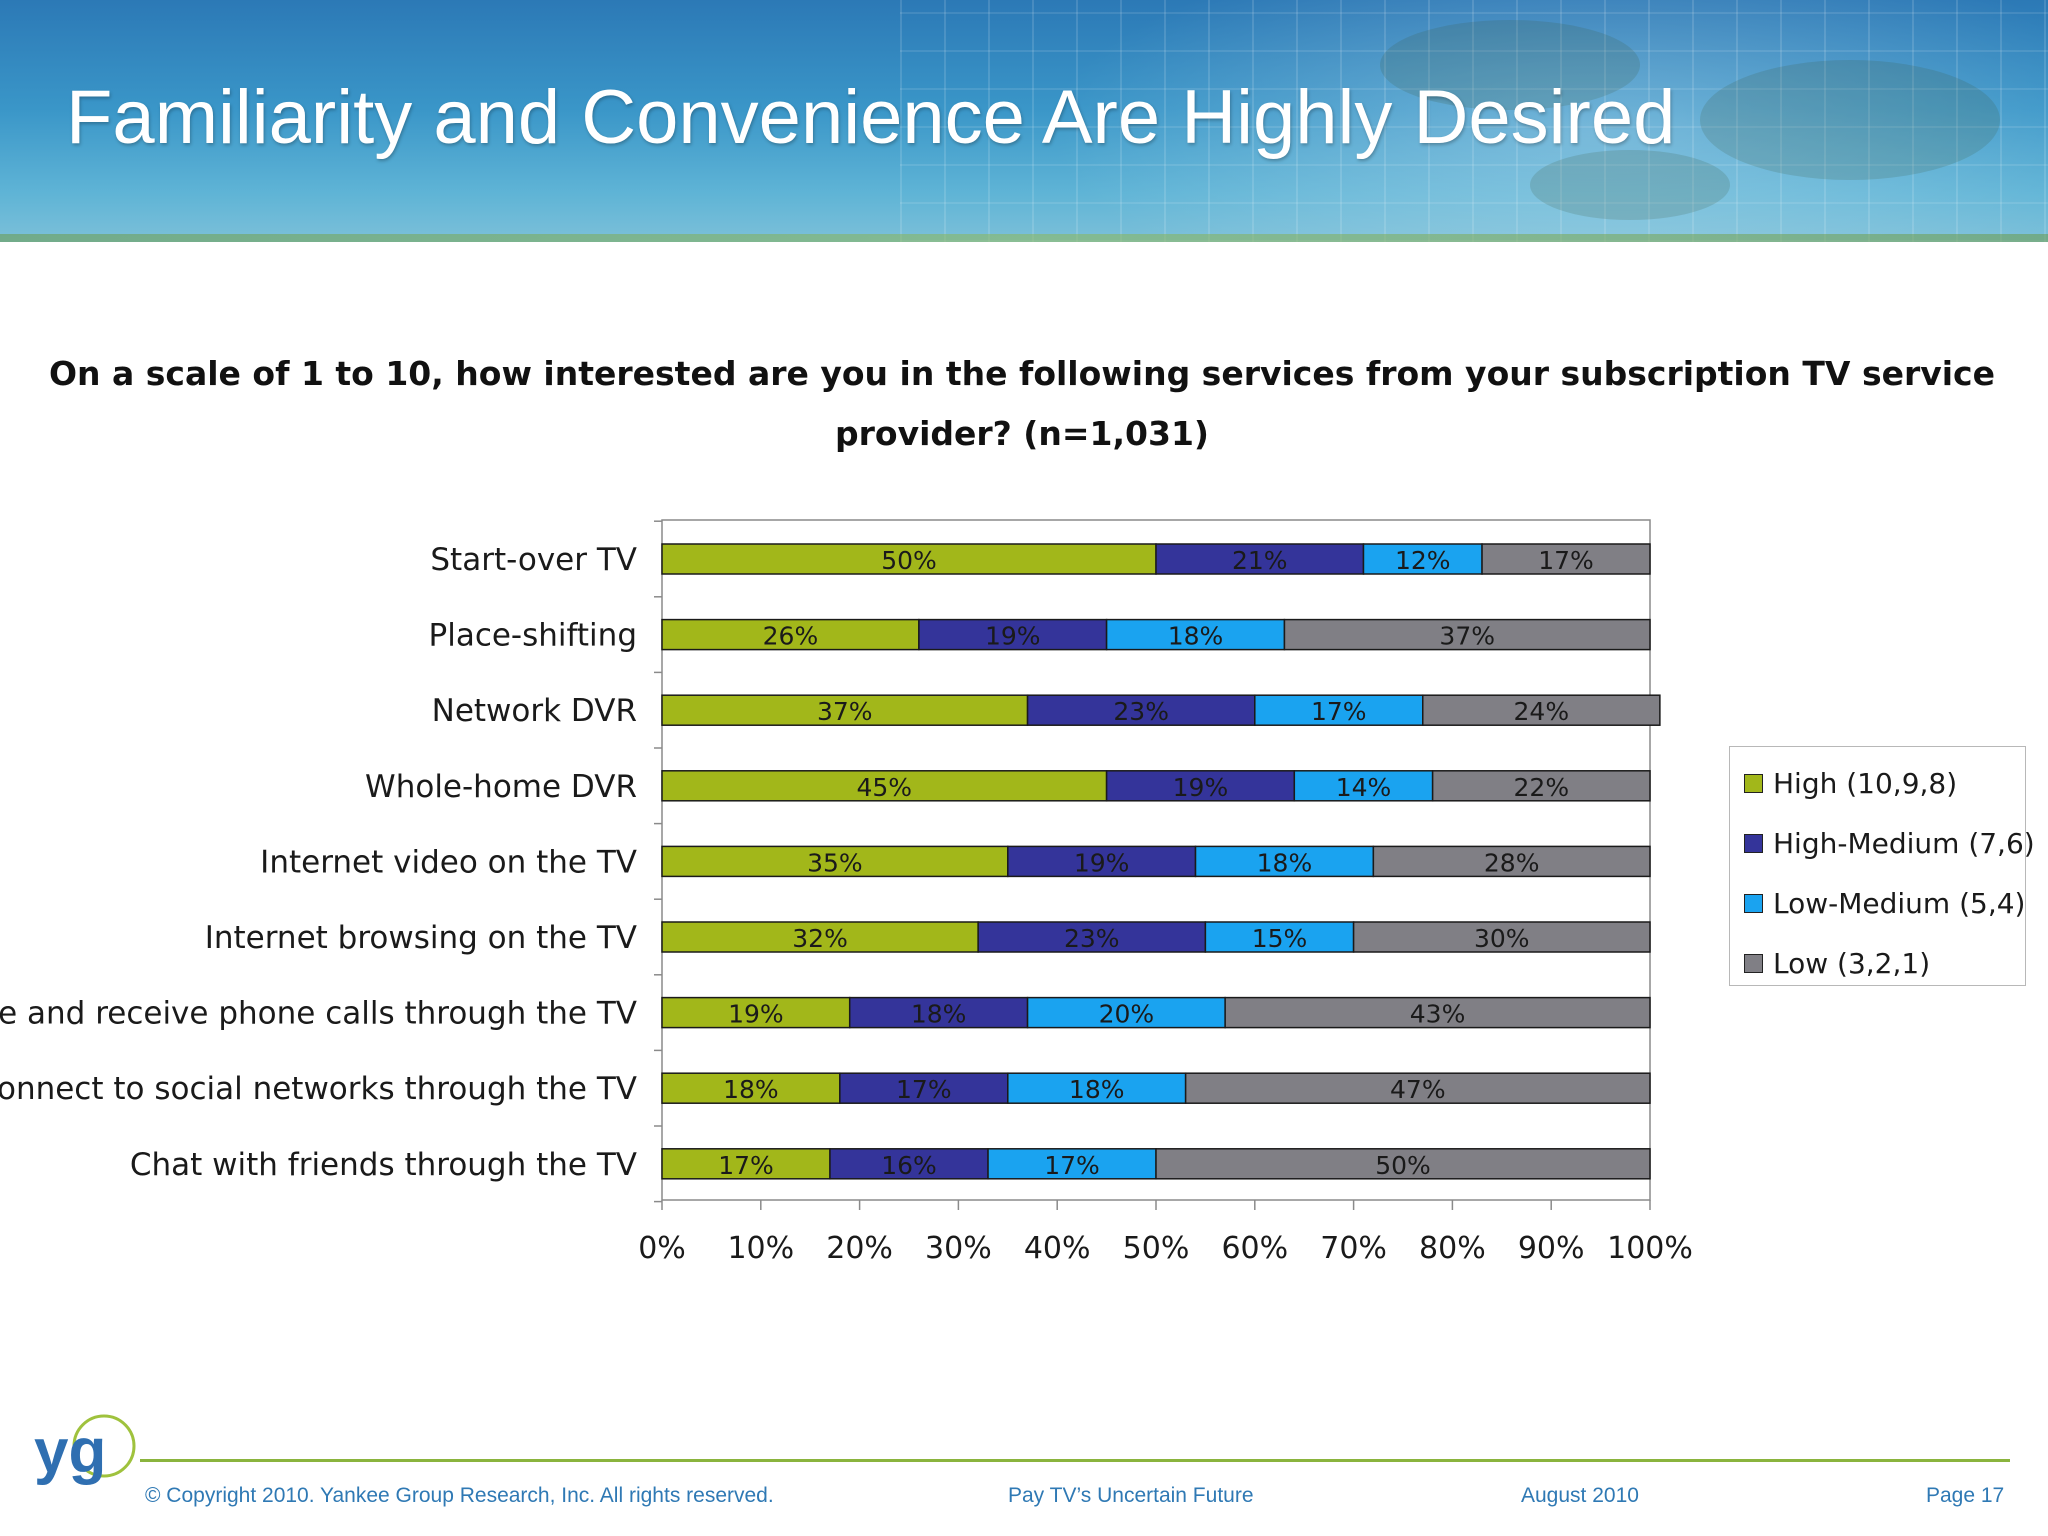 The width and height of the screenshot is (2048, 1536). I want to click on legend-label: High-Medium (7,6), so click(1904, 843).